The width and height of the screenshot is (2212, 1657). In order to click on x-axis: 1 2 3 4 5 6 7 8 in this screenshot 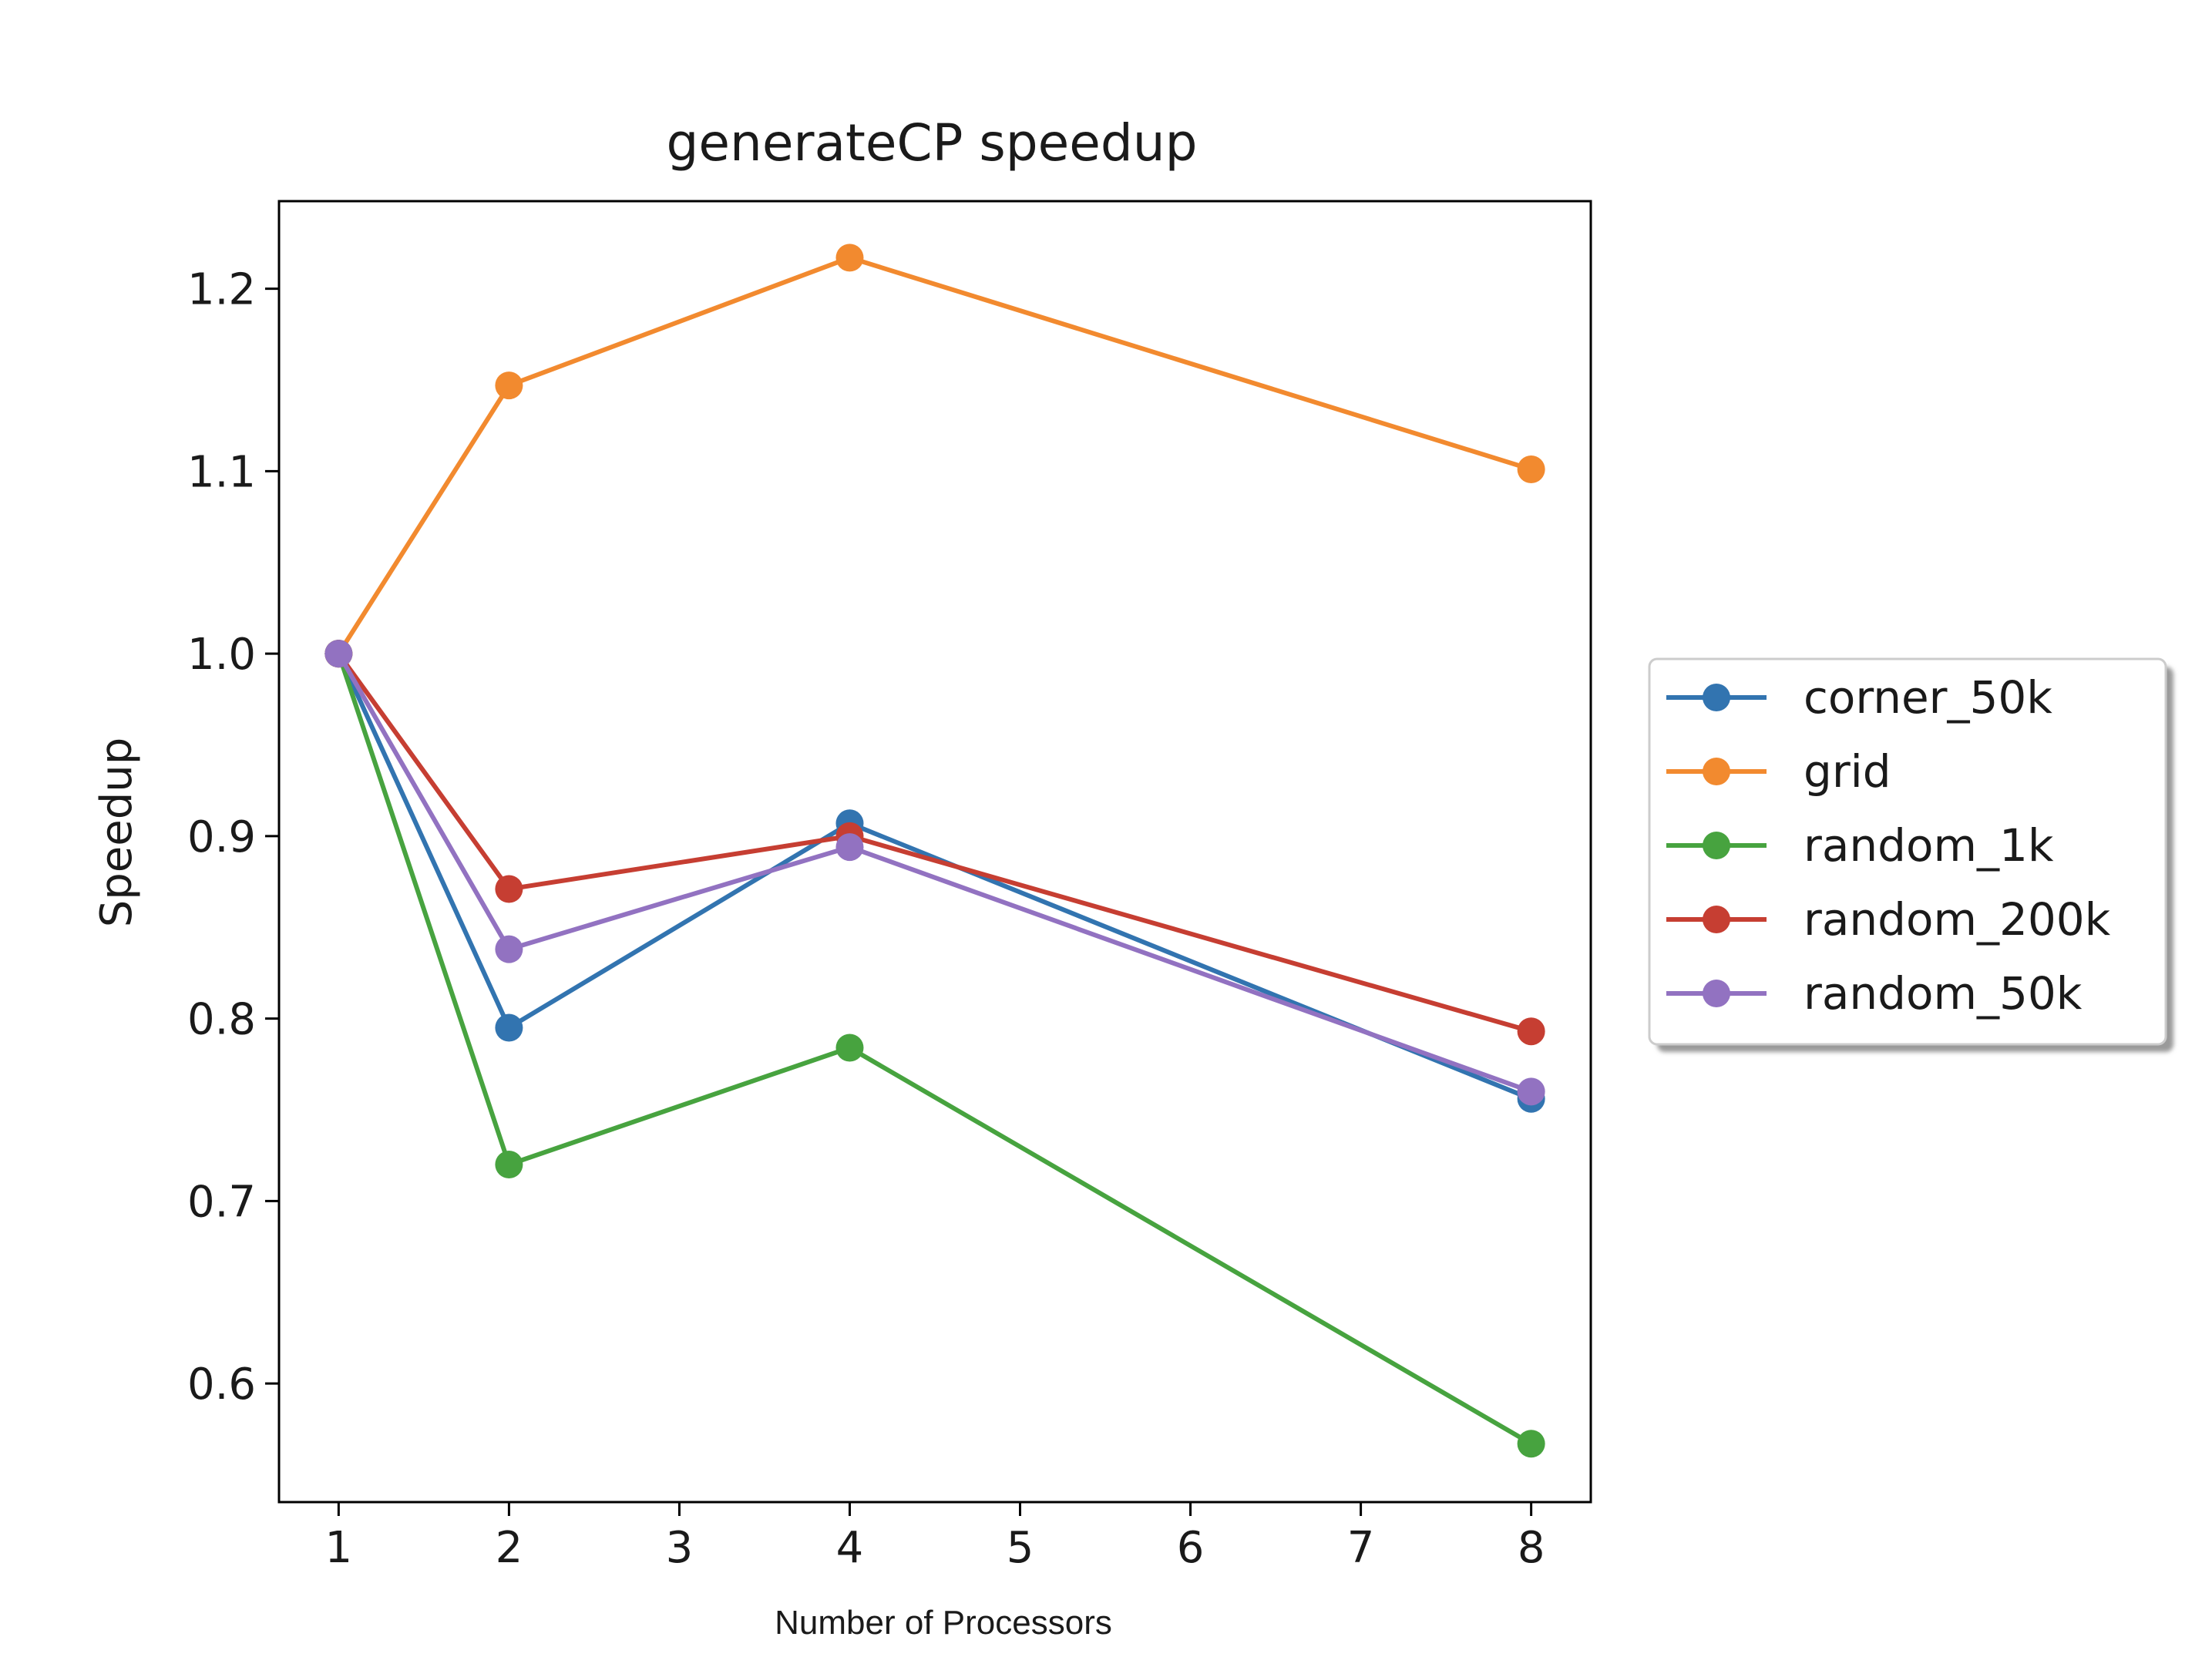, I will do `click(935, 1537)`.